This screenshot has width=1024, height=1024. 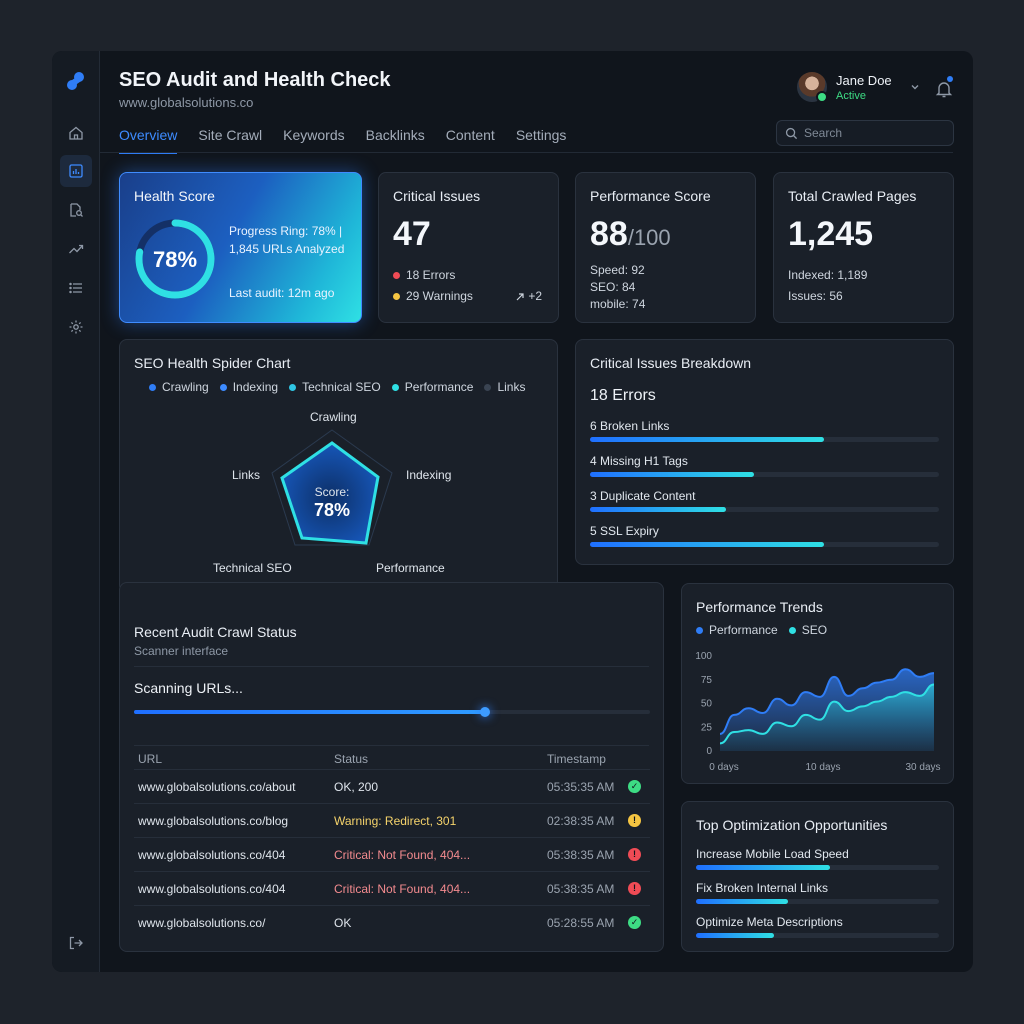 What do you see at coordinates (581, 821) in the screenshot?
I see `row-timestamp: 02:38:35 AM` at bounding box center [581, 821].